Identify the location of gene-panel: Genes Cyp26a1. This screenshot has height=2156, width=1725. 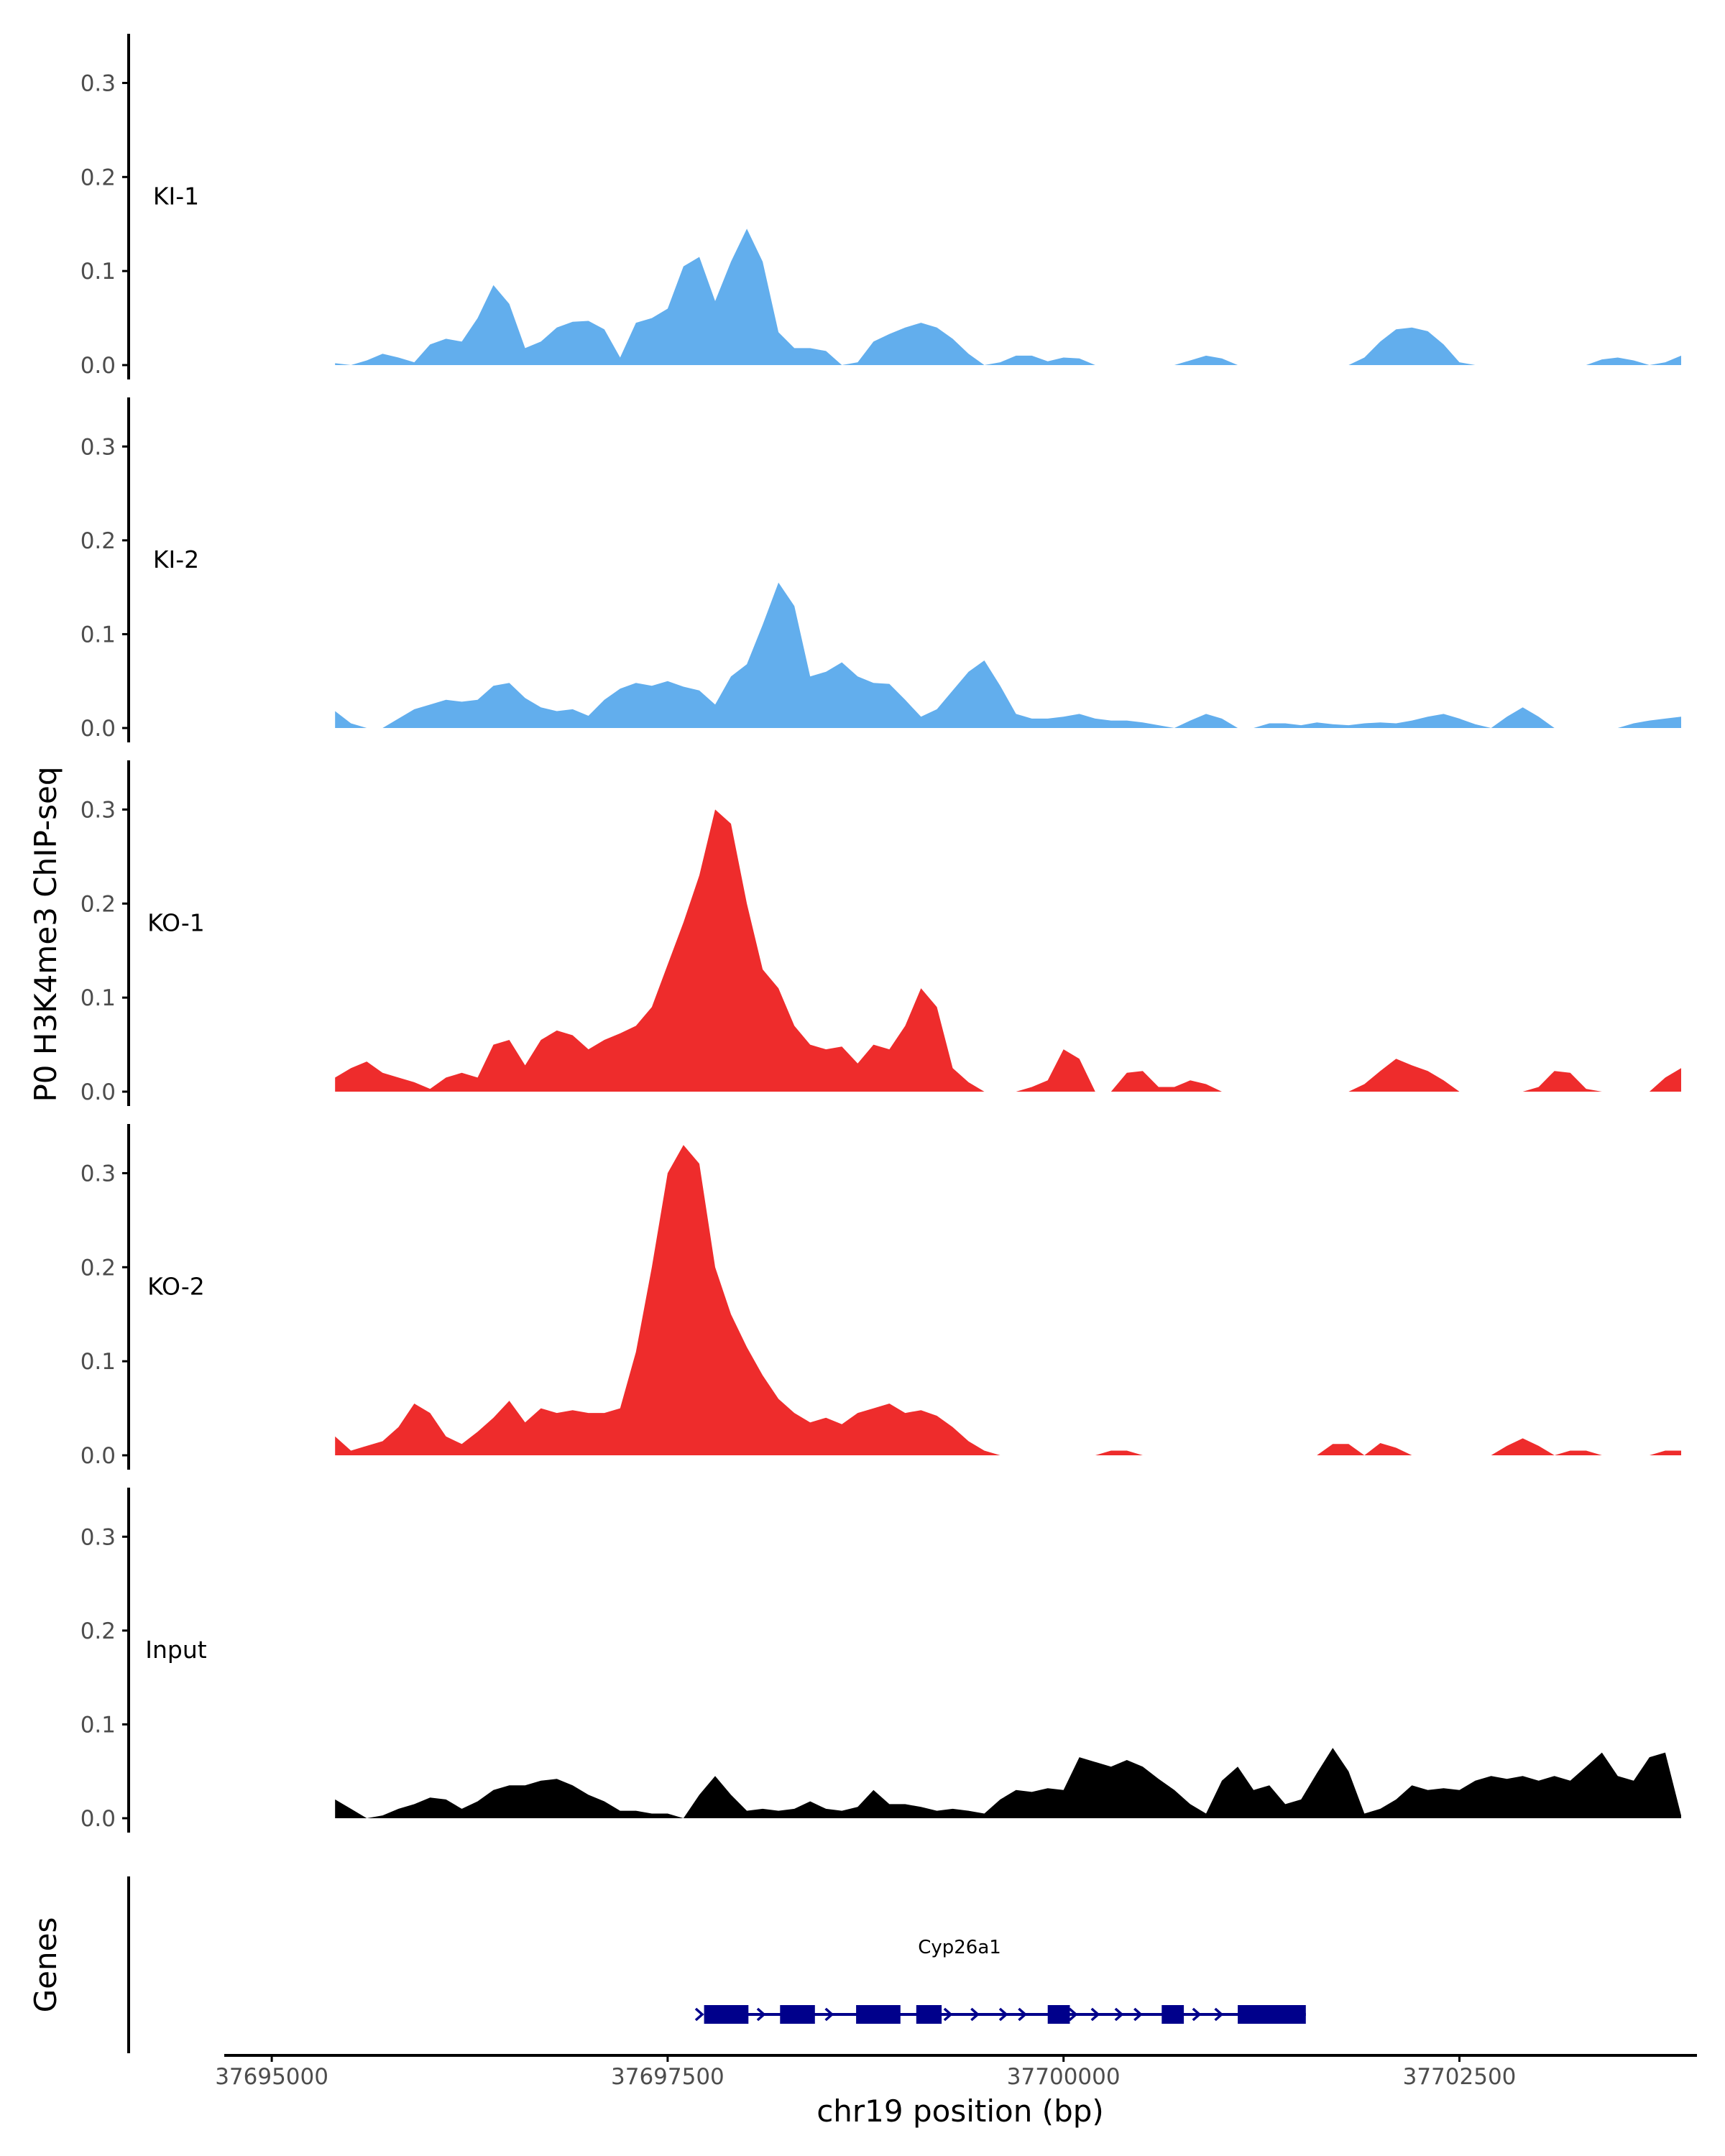
(667, 1965).